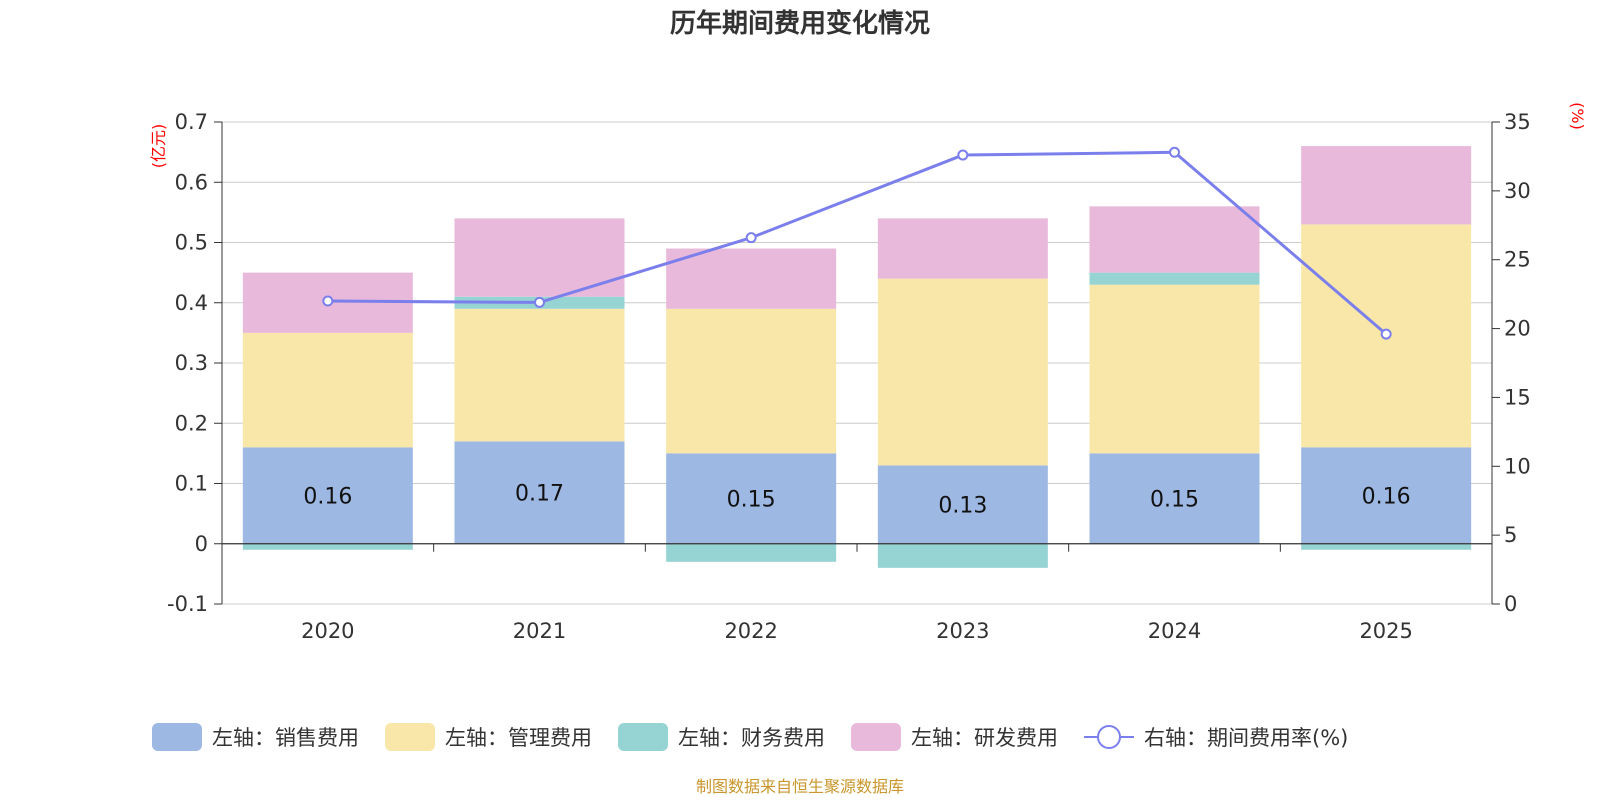 The height and width of the screenshot is (800, 1600). What do you see at coordinates (1246, 738) in the screenshot?
I see `legend-item-label: 右轴：期间费用率(%)` at bounding box center [1246, 738].